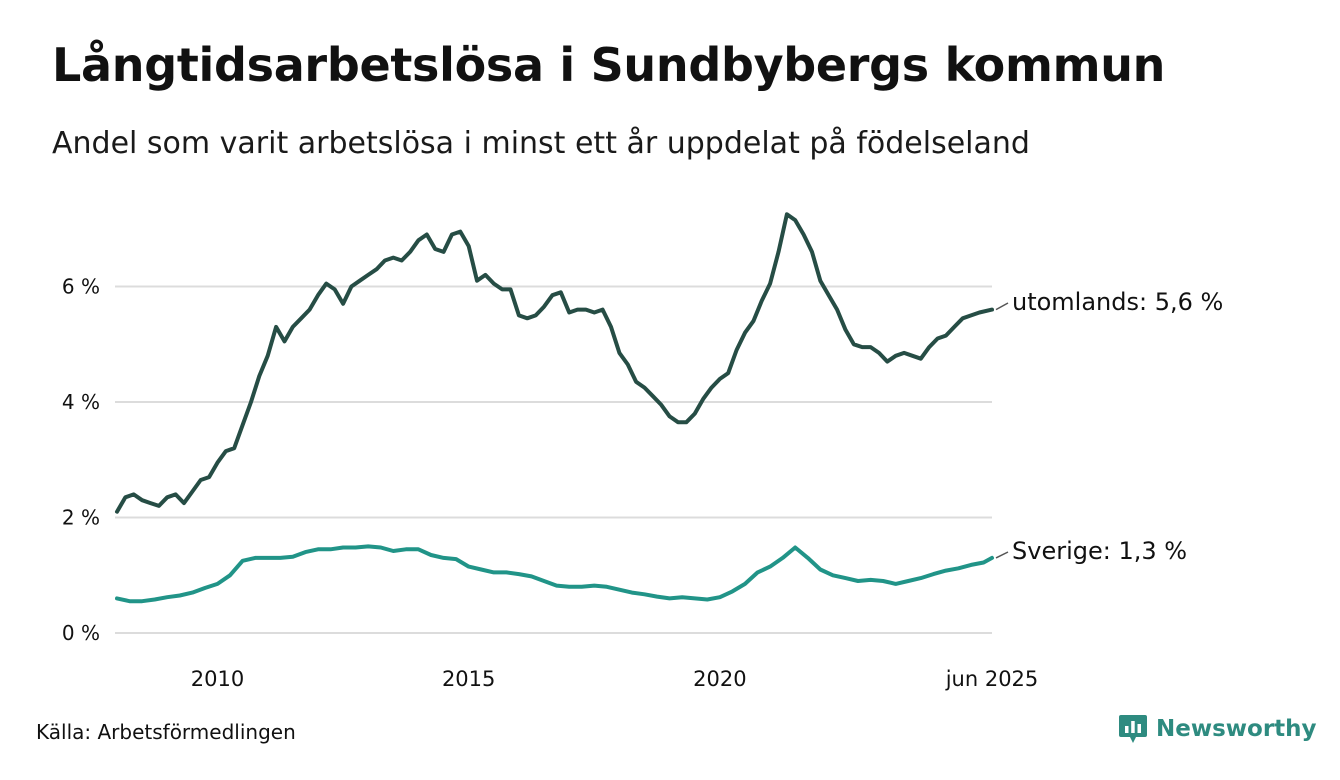  What do you see at coordinates (81, 460) in the screenshot?
I see `y-axis: 0 % 2 % 4 % 6 %` at bounding box center [81, 460].